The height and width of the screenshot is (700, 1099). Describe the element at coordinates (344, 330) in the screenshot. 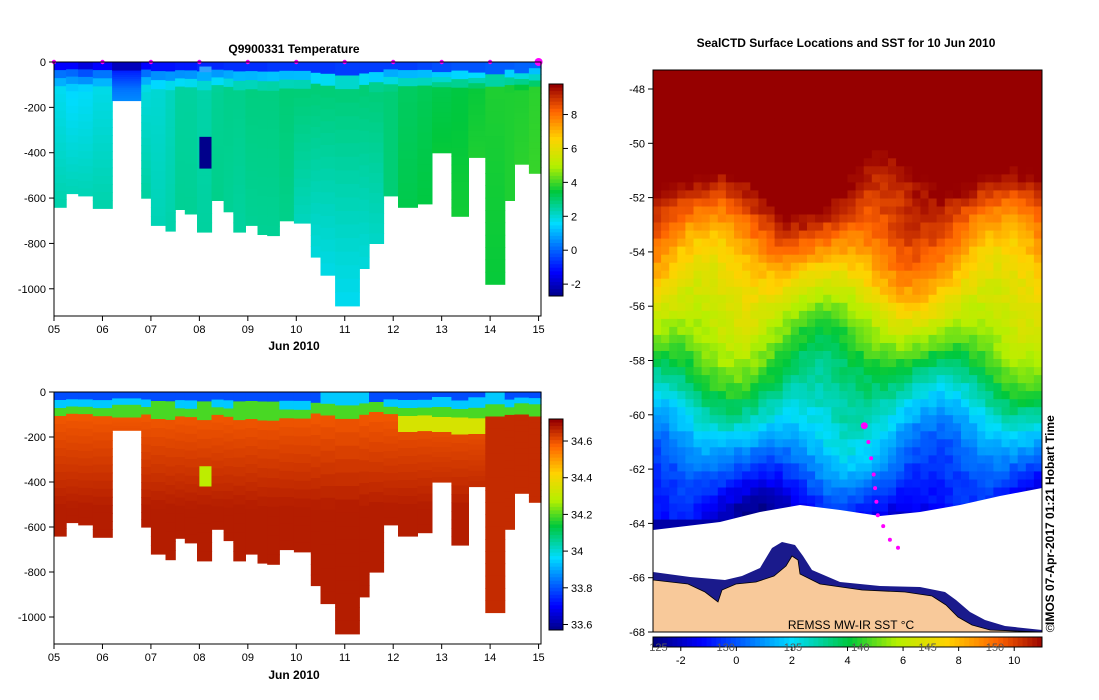

I see `x-tick-label: 11` at that location.